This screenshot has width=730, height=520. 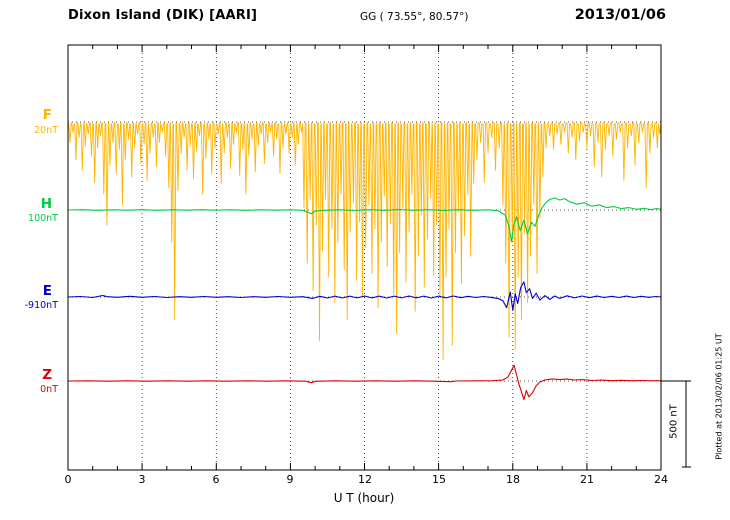 What do you see at coordinates (43, 218) in the screenshot?
I see `series-baseline-h: 100nT` at bounding box center [43, 218].